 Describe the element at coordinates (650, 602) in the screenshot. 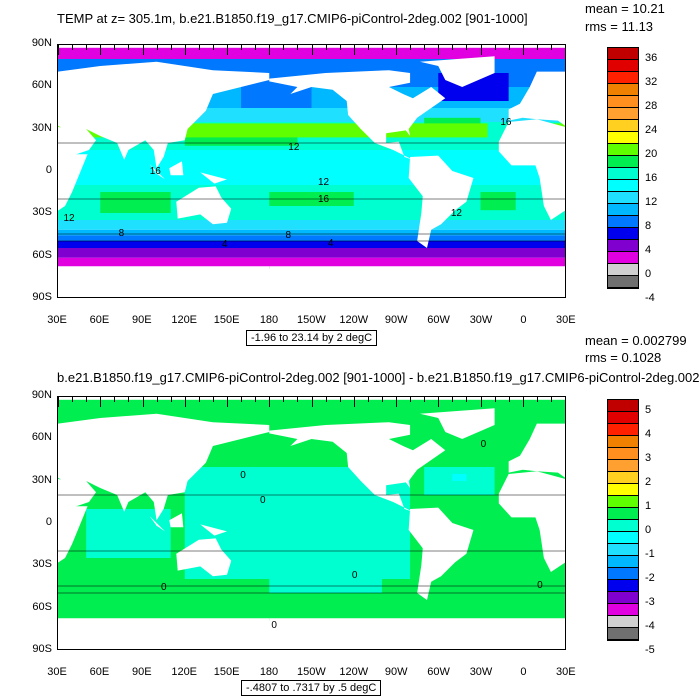

I see `colorbar-label: -3` at that location.